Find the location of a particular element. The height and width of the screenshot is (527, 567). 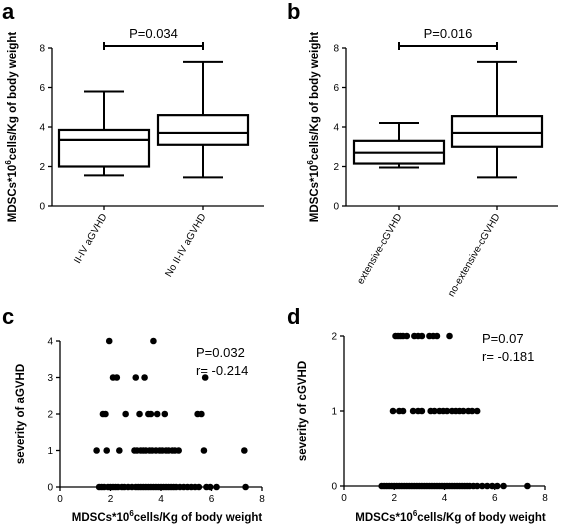

panel-letter-d: d is located at coordinates (293, 316).